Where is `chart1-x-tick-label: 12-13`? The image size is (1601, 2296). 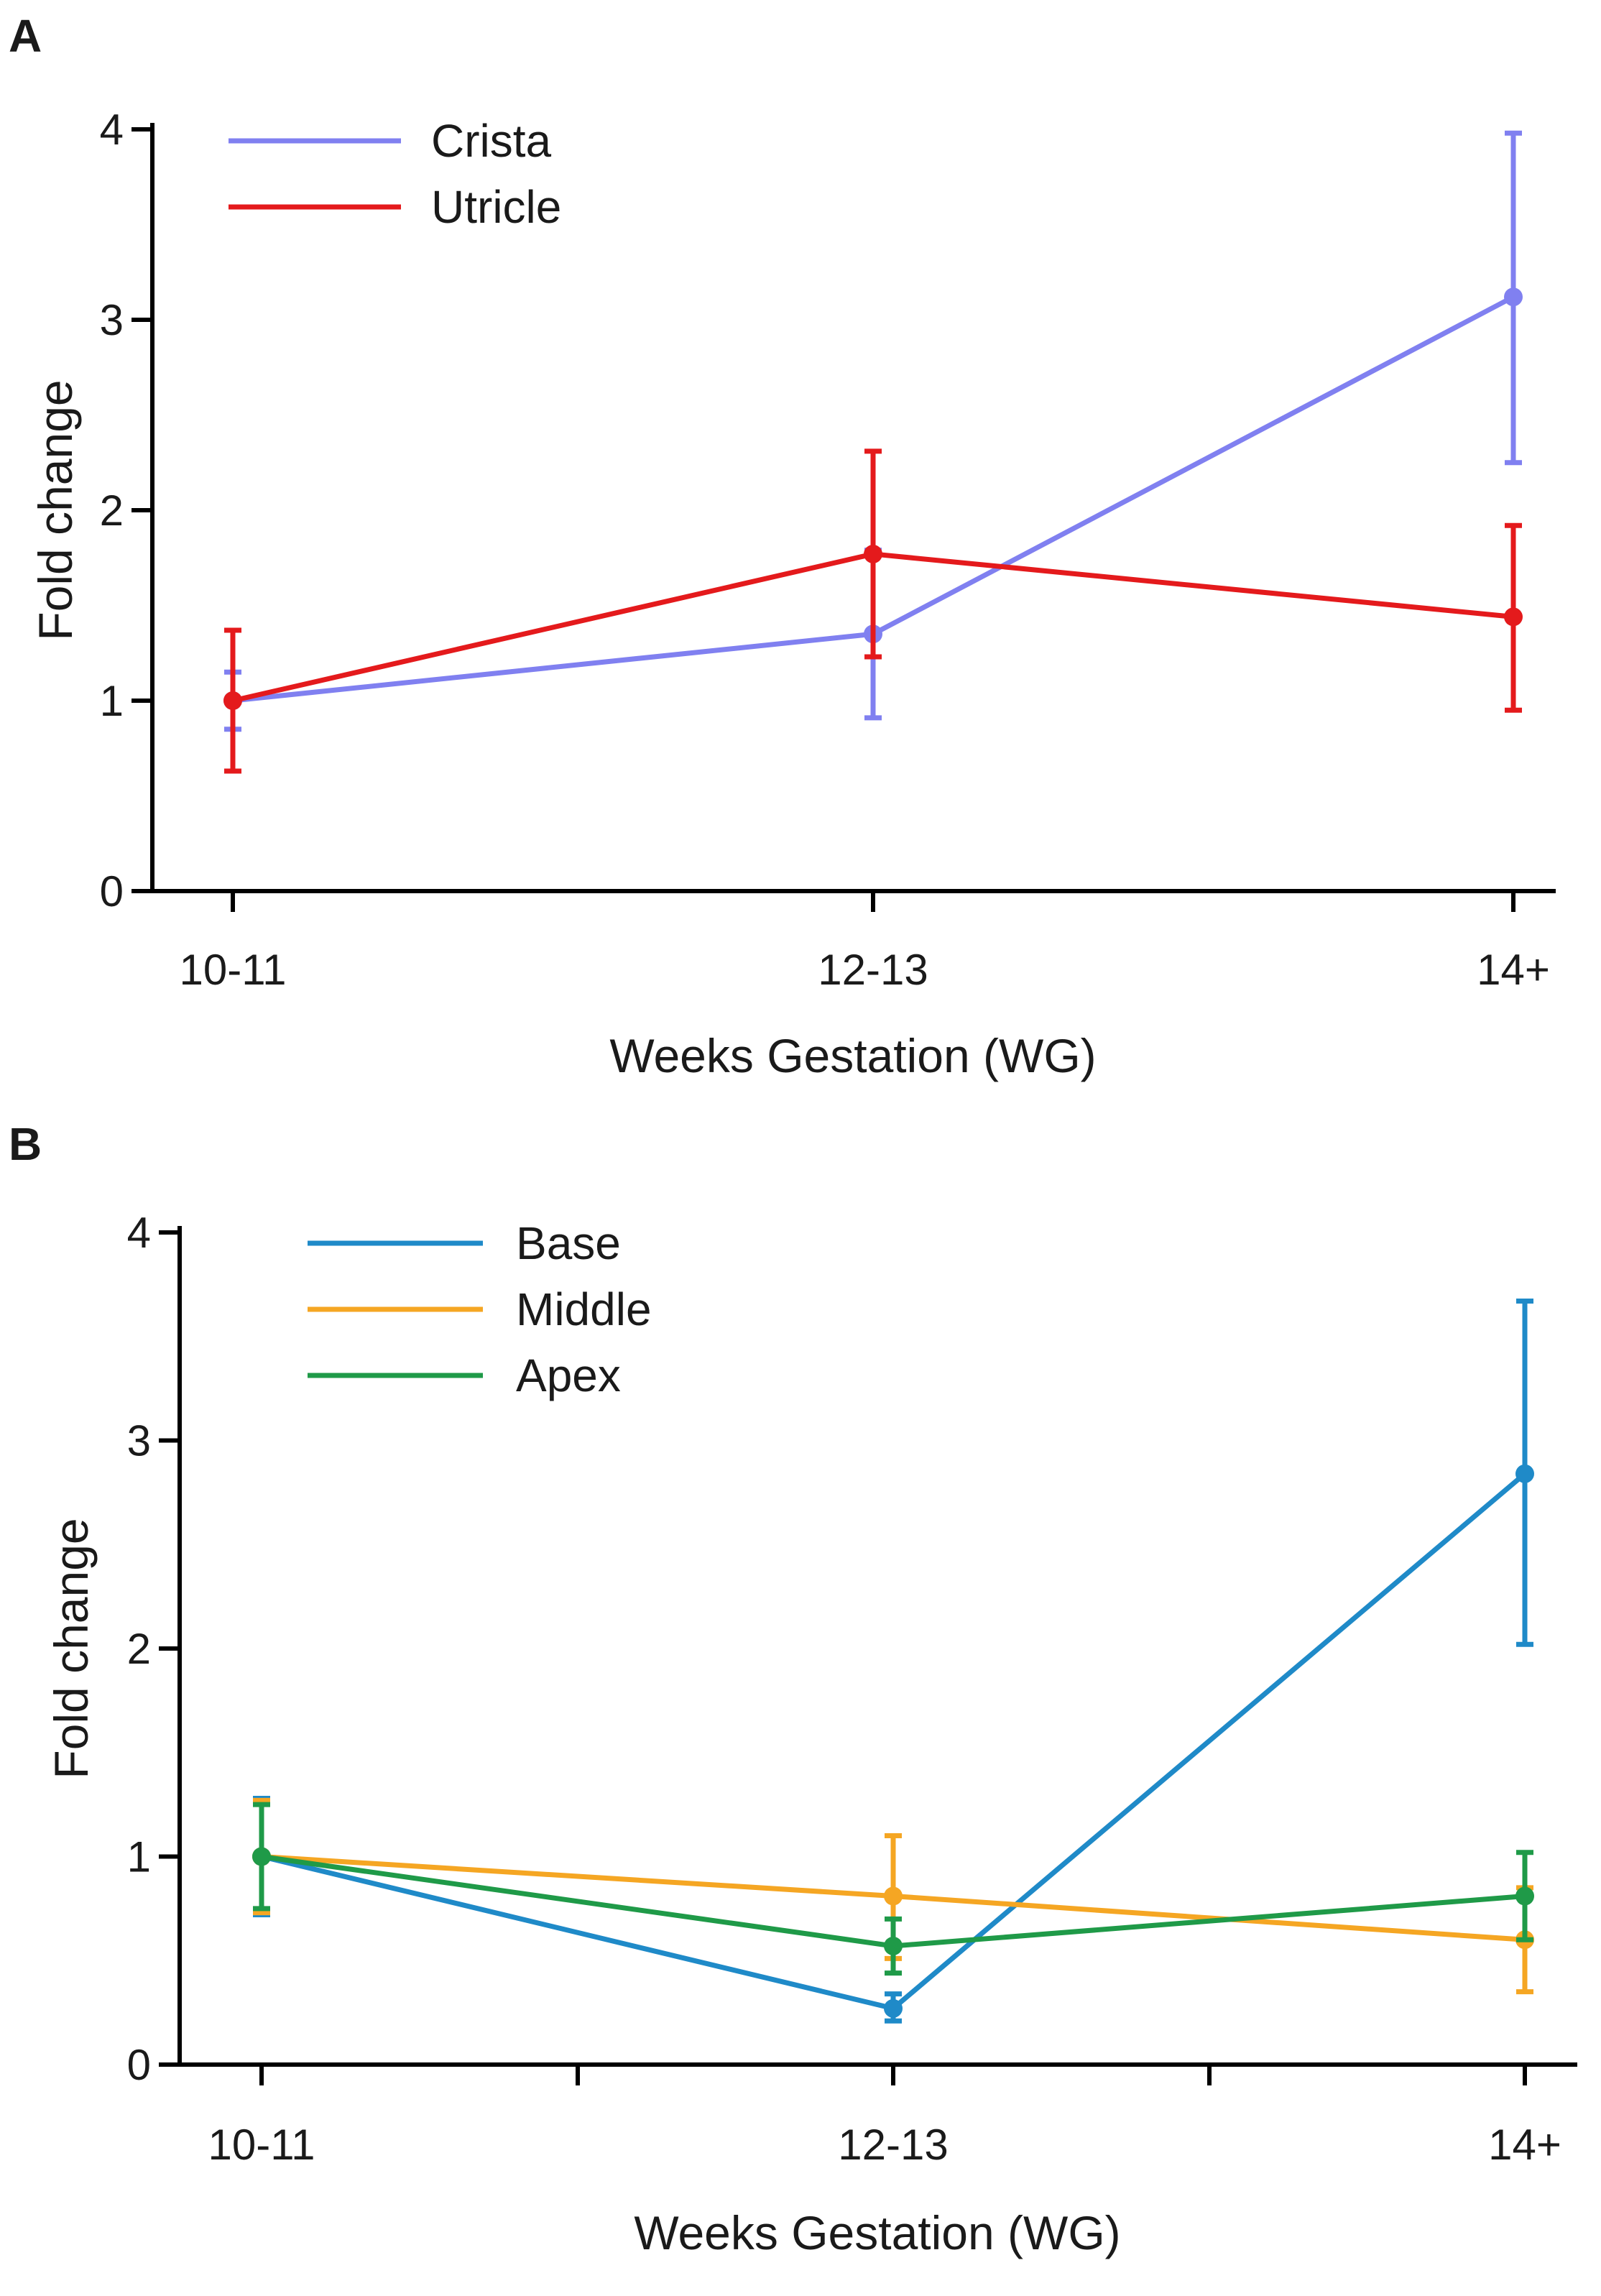
chart1-x-tick-label: 12-13 is located at coordinates (893, 2145).